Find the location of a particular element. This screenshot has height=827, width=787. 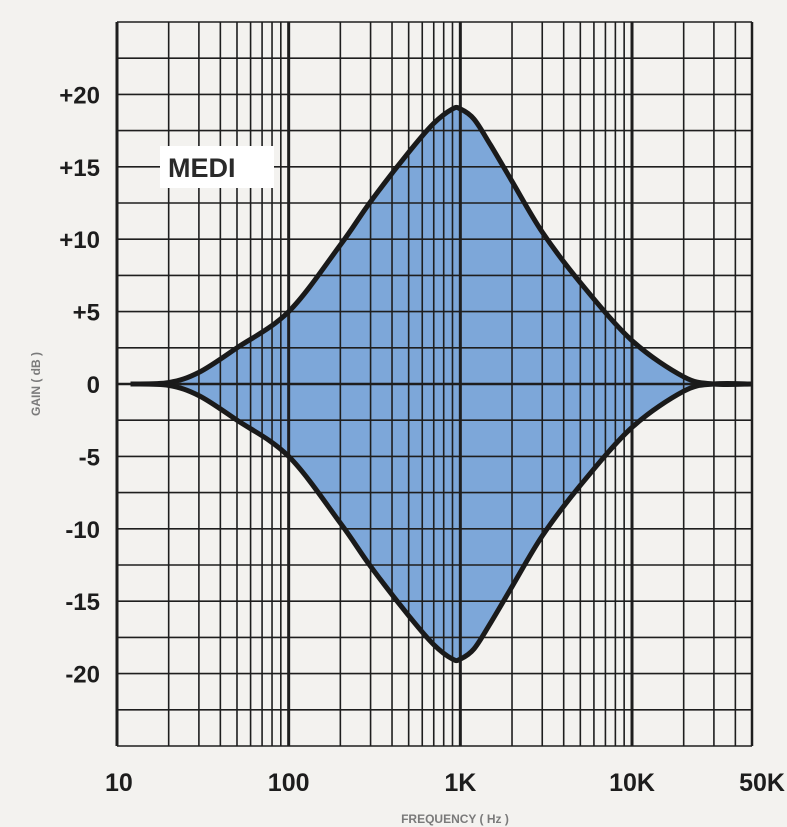

band-label-box is located at coordinates (217, 167).